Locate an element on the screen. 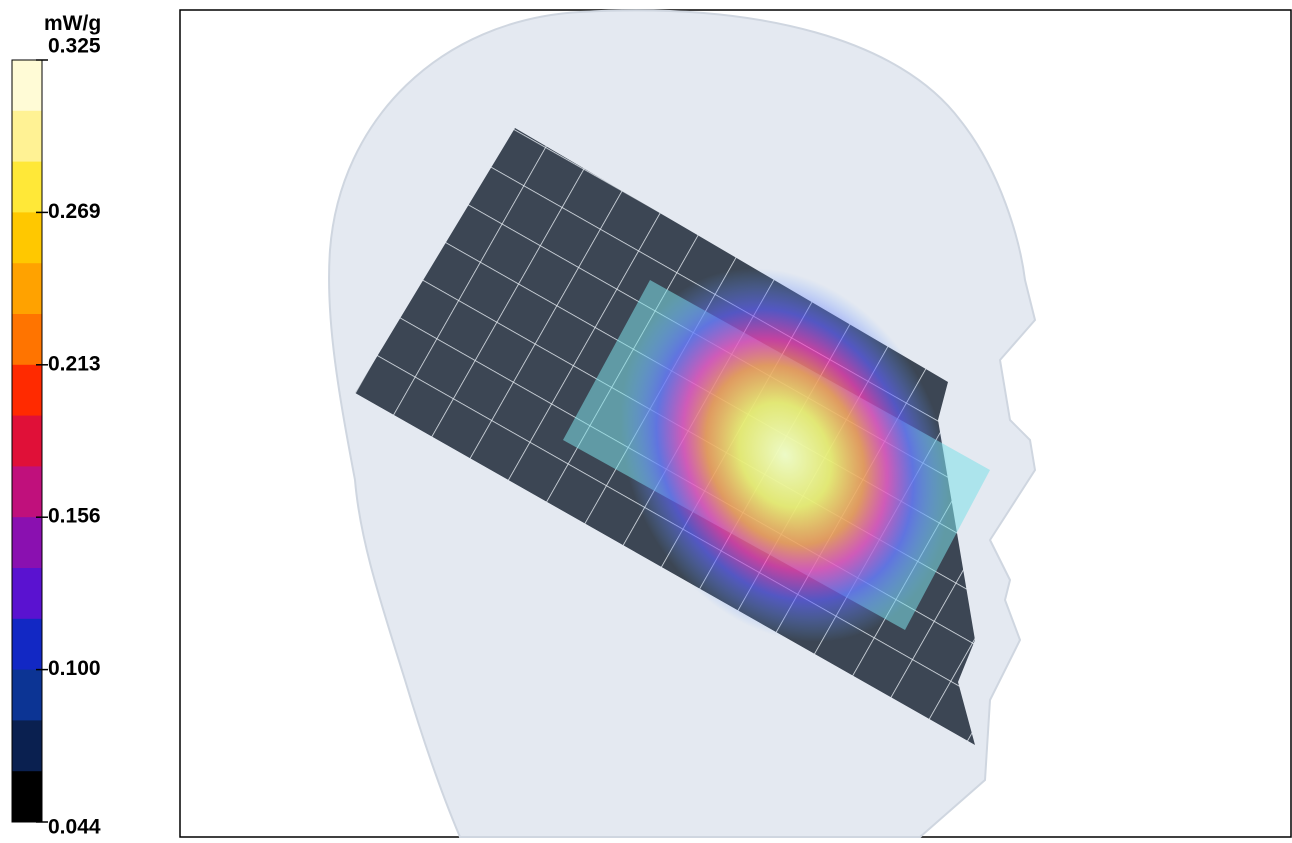  tick-label: 0.044 is located at coordinates (74, 827).